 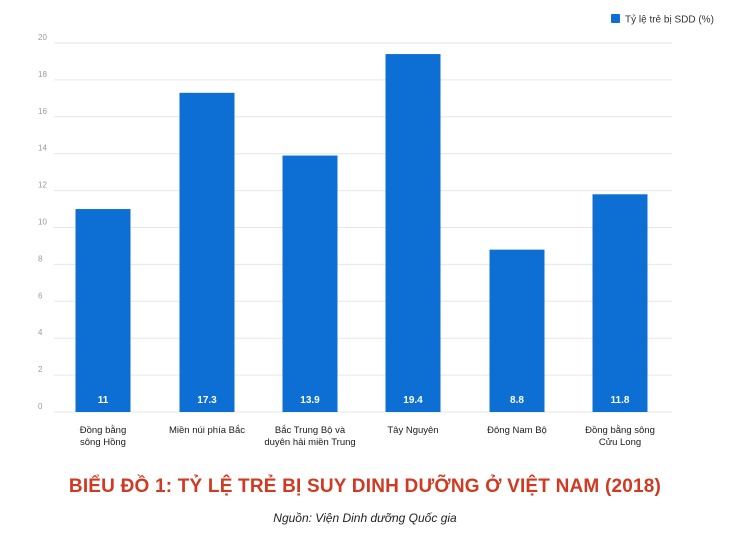 I want to click on y-tick-label: 6, so click(x=40, y=295).